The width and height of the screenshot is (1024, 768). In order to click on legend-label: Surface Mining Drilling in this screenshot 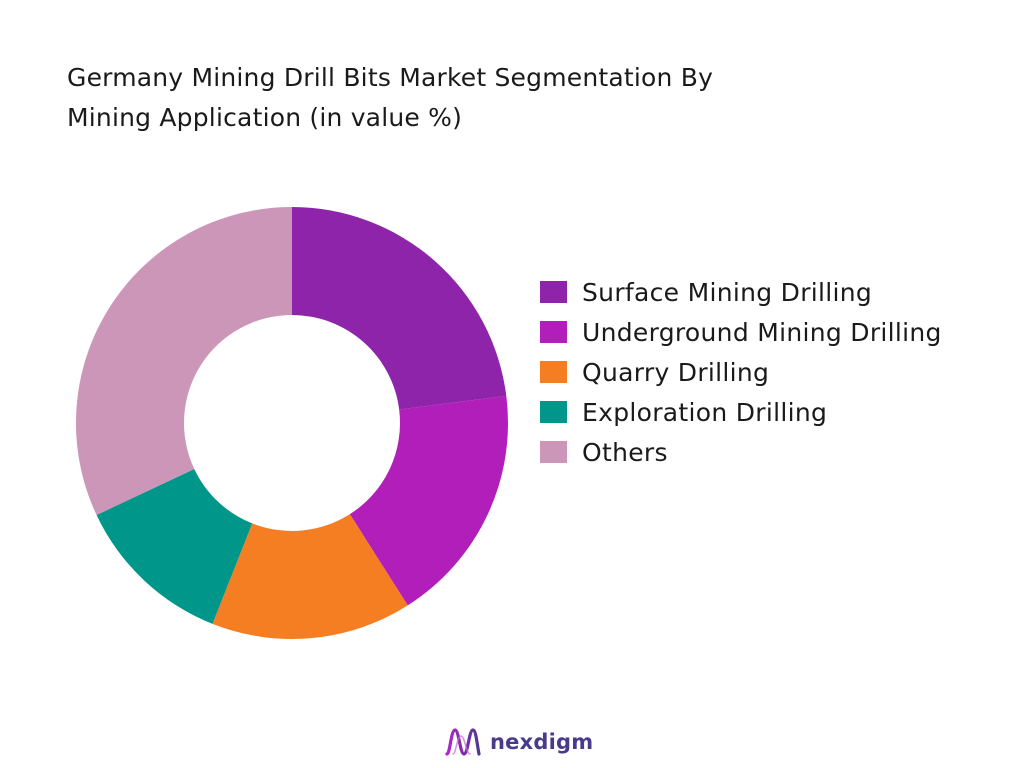, I will do `click(727, 292)`.